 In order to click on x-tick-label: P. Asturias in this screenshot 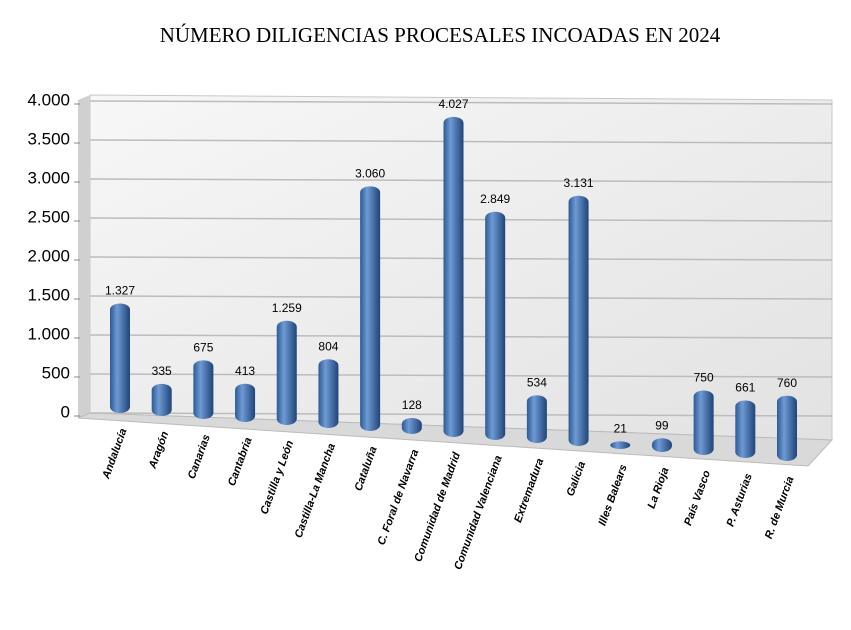, I will do `click(740, 500)`.